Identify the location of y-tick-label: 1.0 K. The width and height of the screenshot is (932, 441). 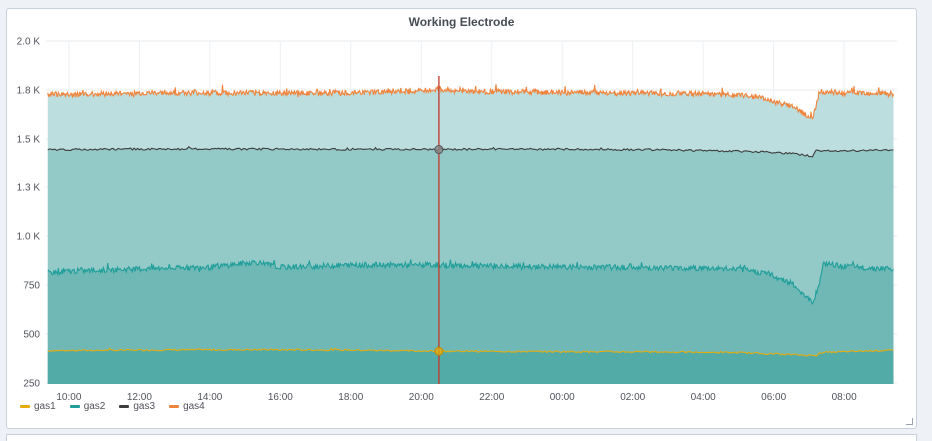
(29, 237).